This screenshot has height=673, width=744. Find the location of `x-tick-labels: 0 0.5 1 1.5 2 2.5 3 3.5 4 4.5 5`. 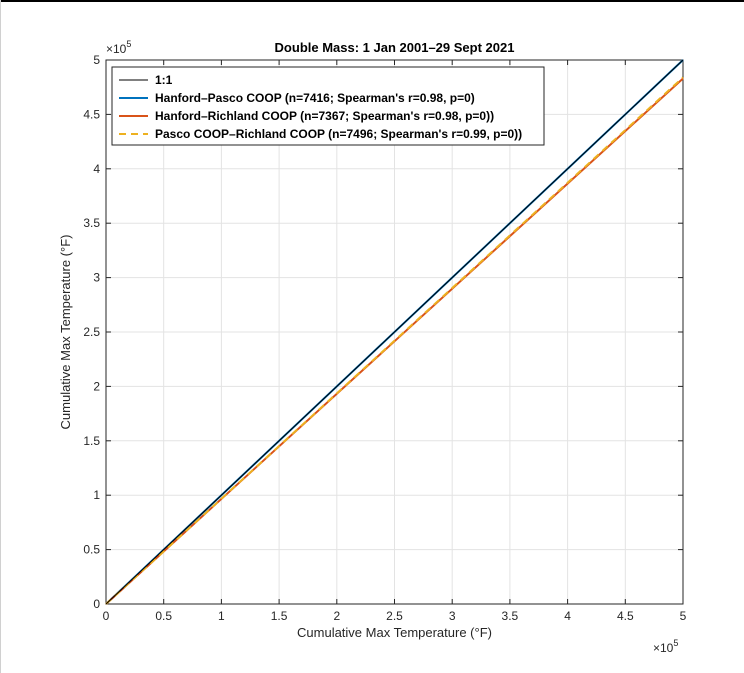

x-tick-labels: 0 0.5 1 1.5 2 2.5 3 3.5 4 4.5 5 is located at coordinates (395, 616).